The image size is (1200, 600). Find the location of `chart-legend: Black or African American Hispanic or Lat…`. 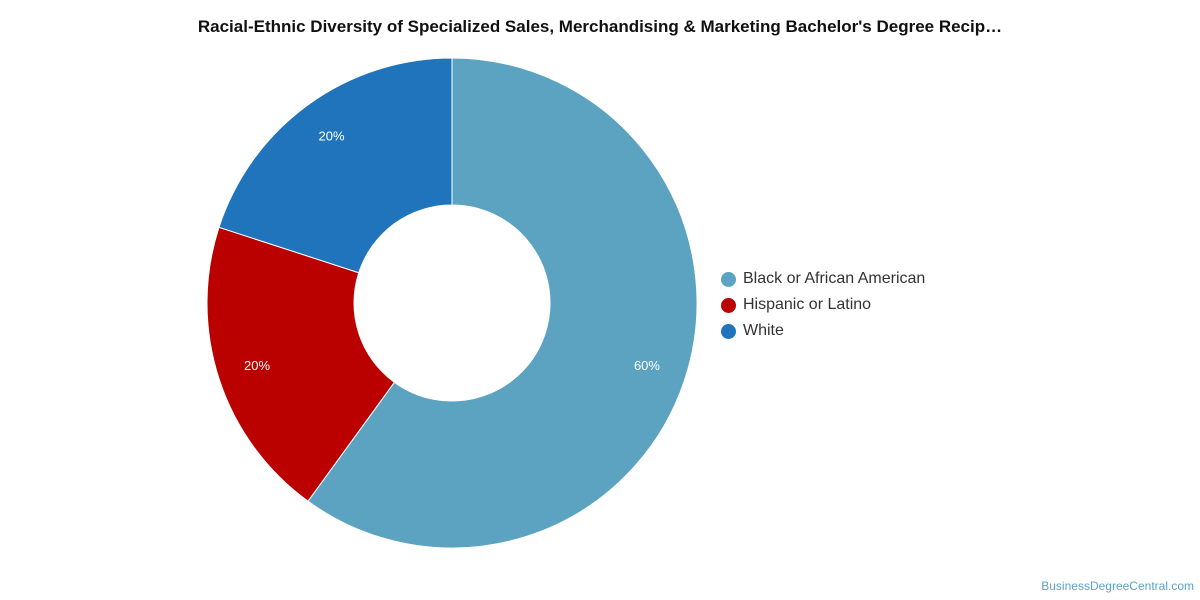

chart-legend: Black or African American Hispanic or Lat… is located at coordinates (823, 305).